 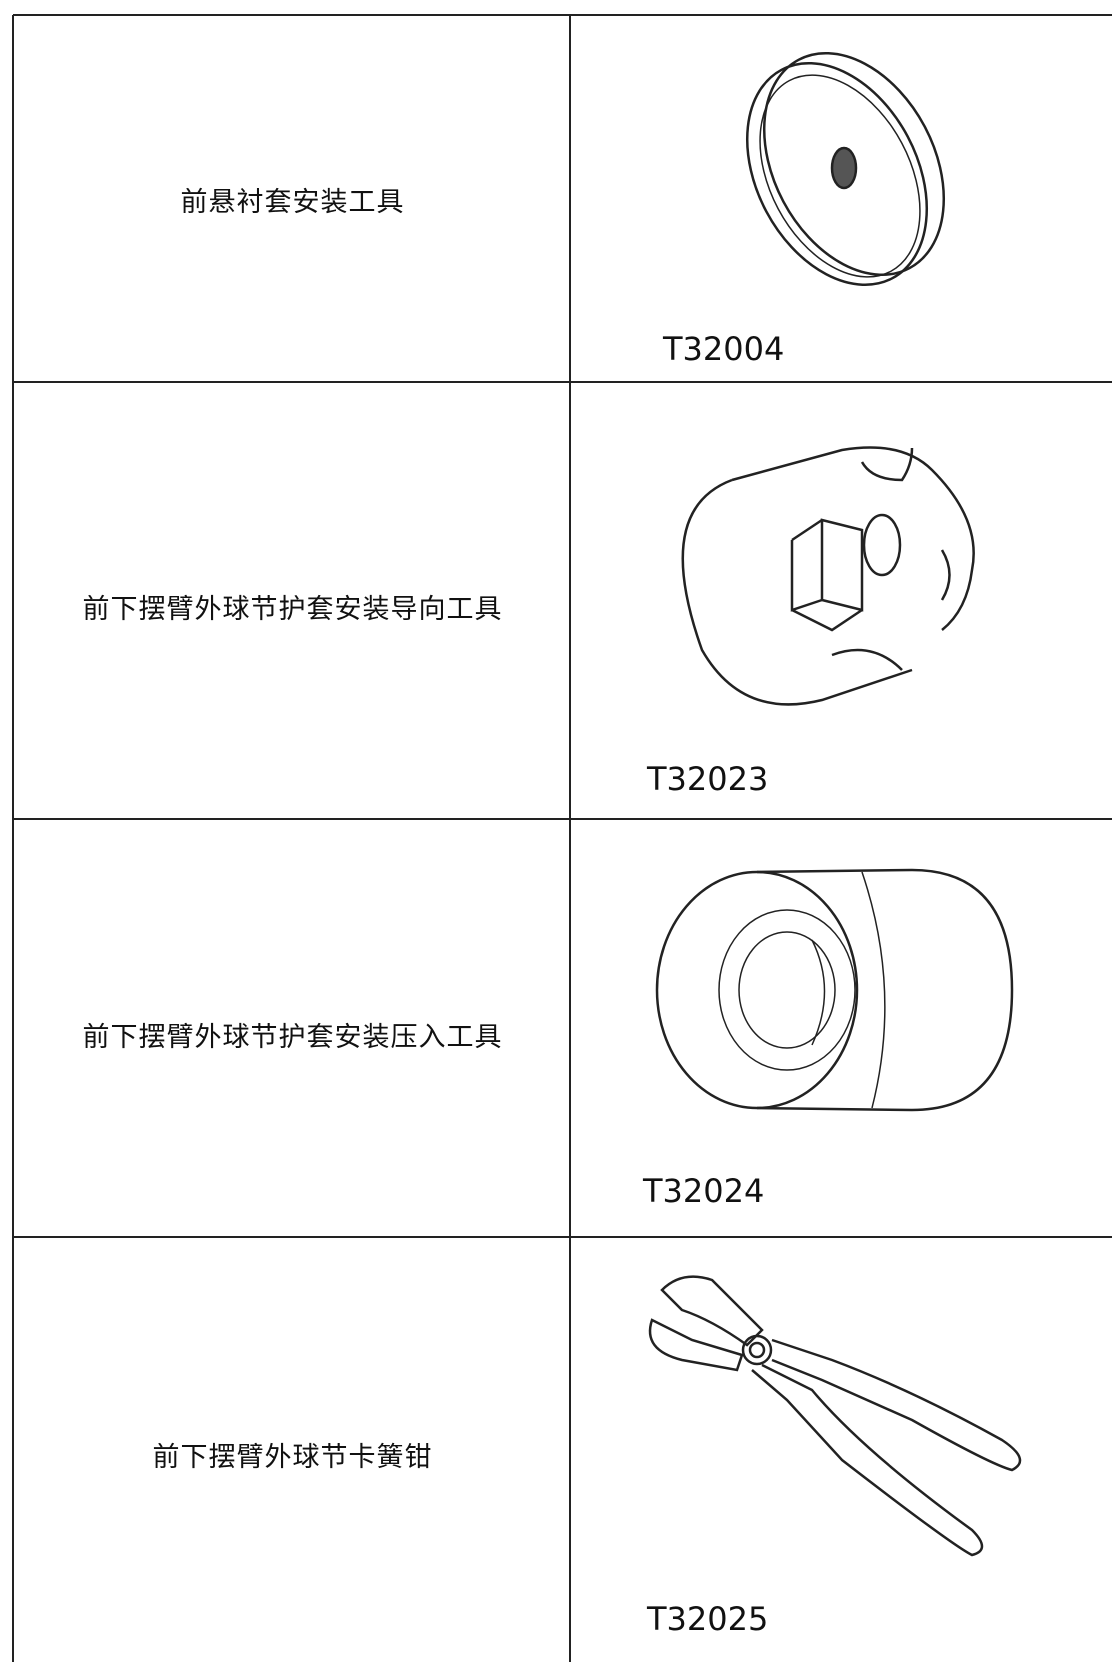 I want to click on tool-name: 前悬衬套安装工具, so click(x=292, y=202).